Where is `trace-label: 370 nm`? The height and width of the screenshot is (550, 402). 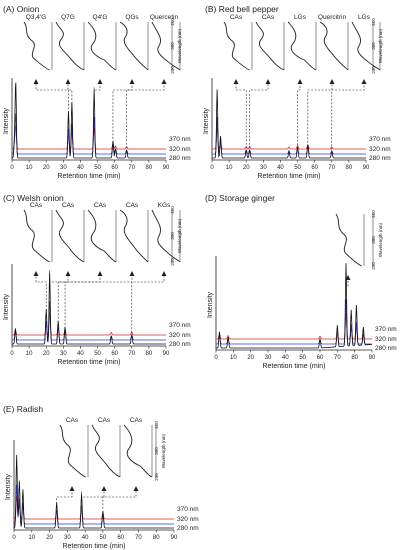 trace-label: 370 nm is located at coordinates (380, 139).